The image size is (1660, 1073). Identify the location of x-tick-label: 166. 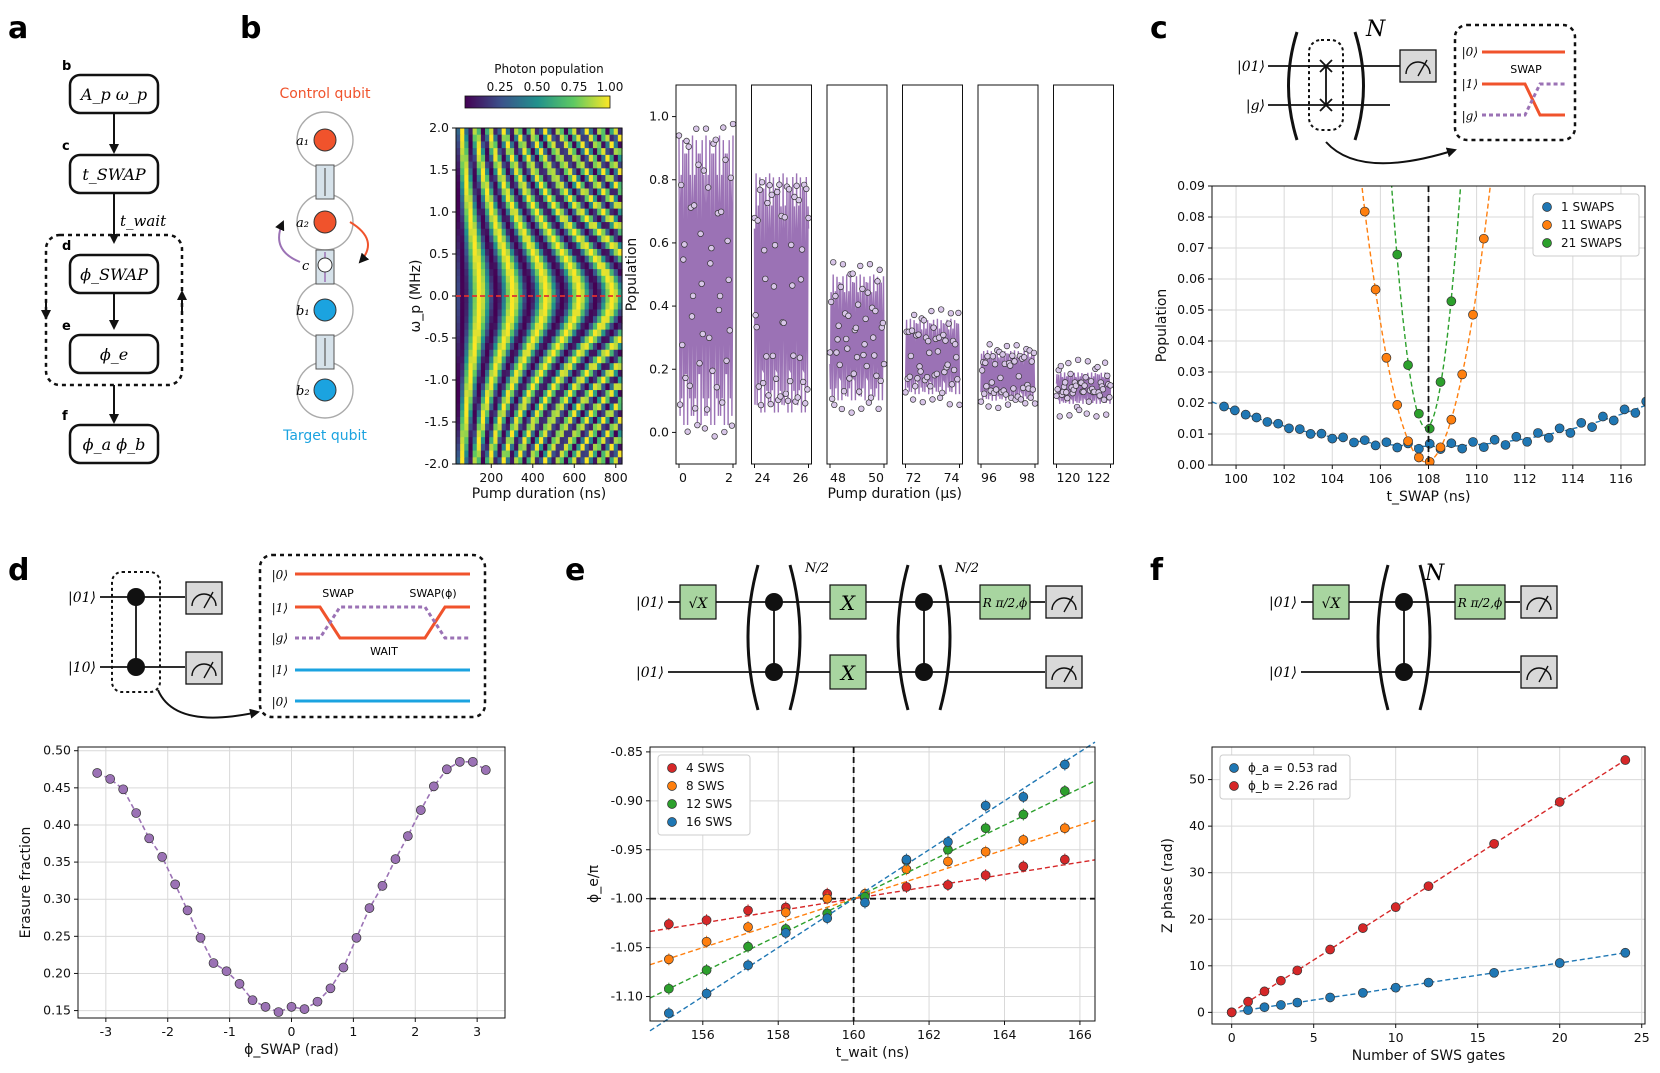
(1080, 1034).